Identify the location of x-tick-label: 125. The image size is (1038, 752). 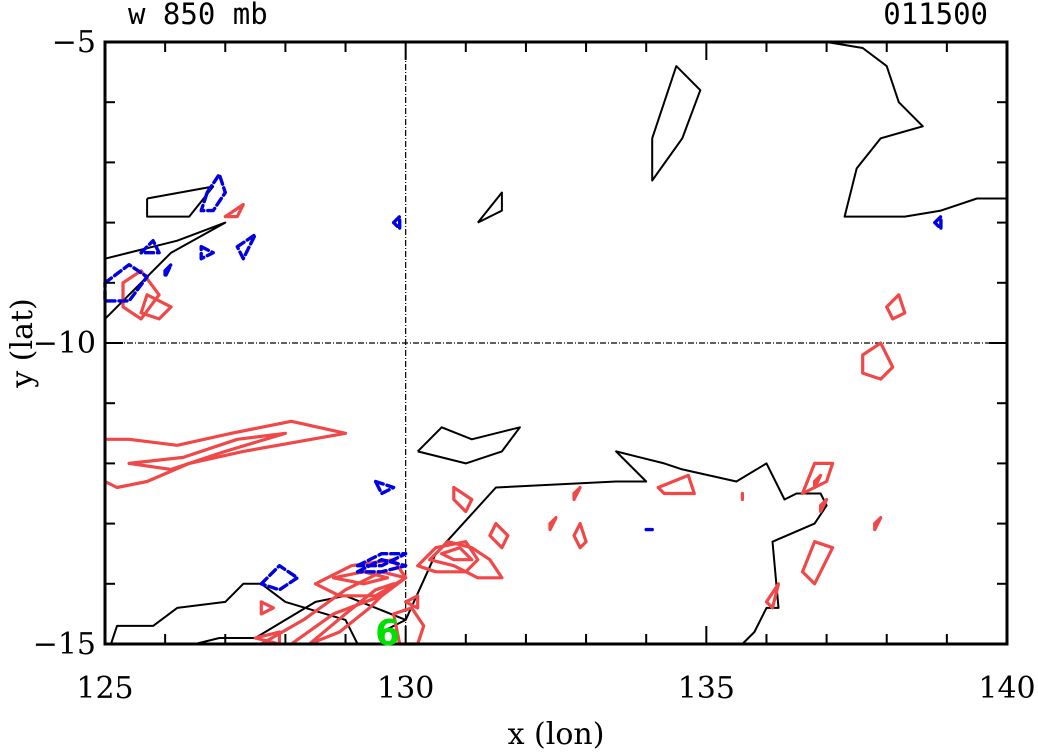
(104, 688).